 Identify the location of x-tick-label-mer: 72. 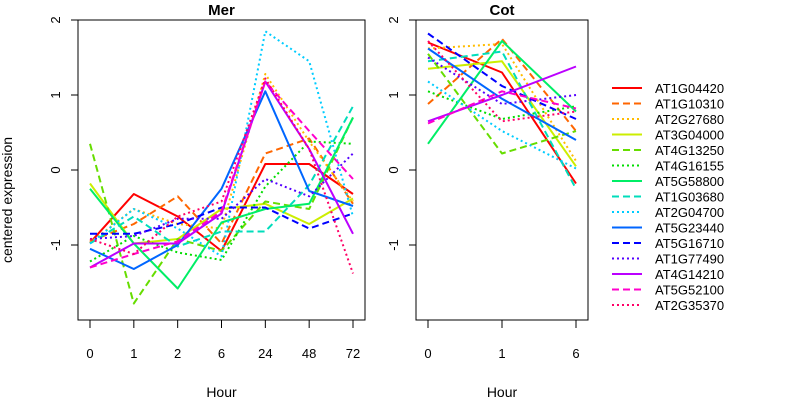
(353, 353).